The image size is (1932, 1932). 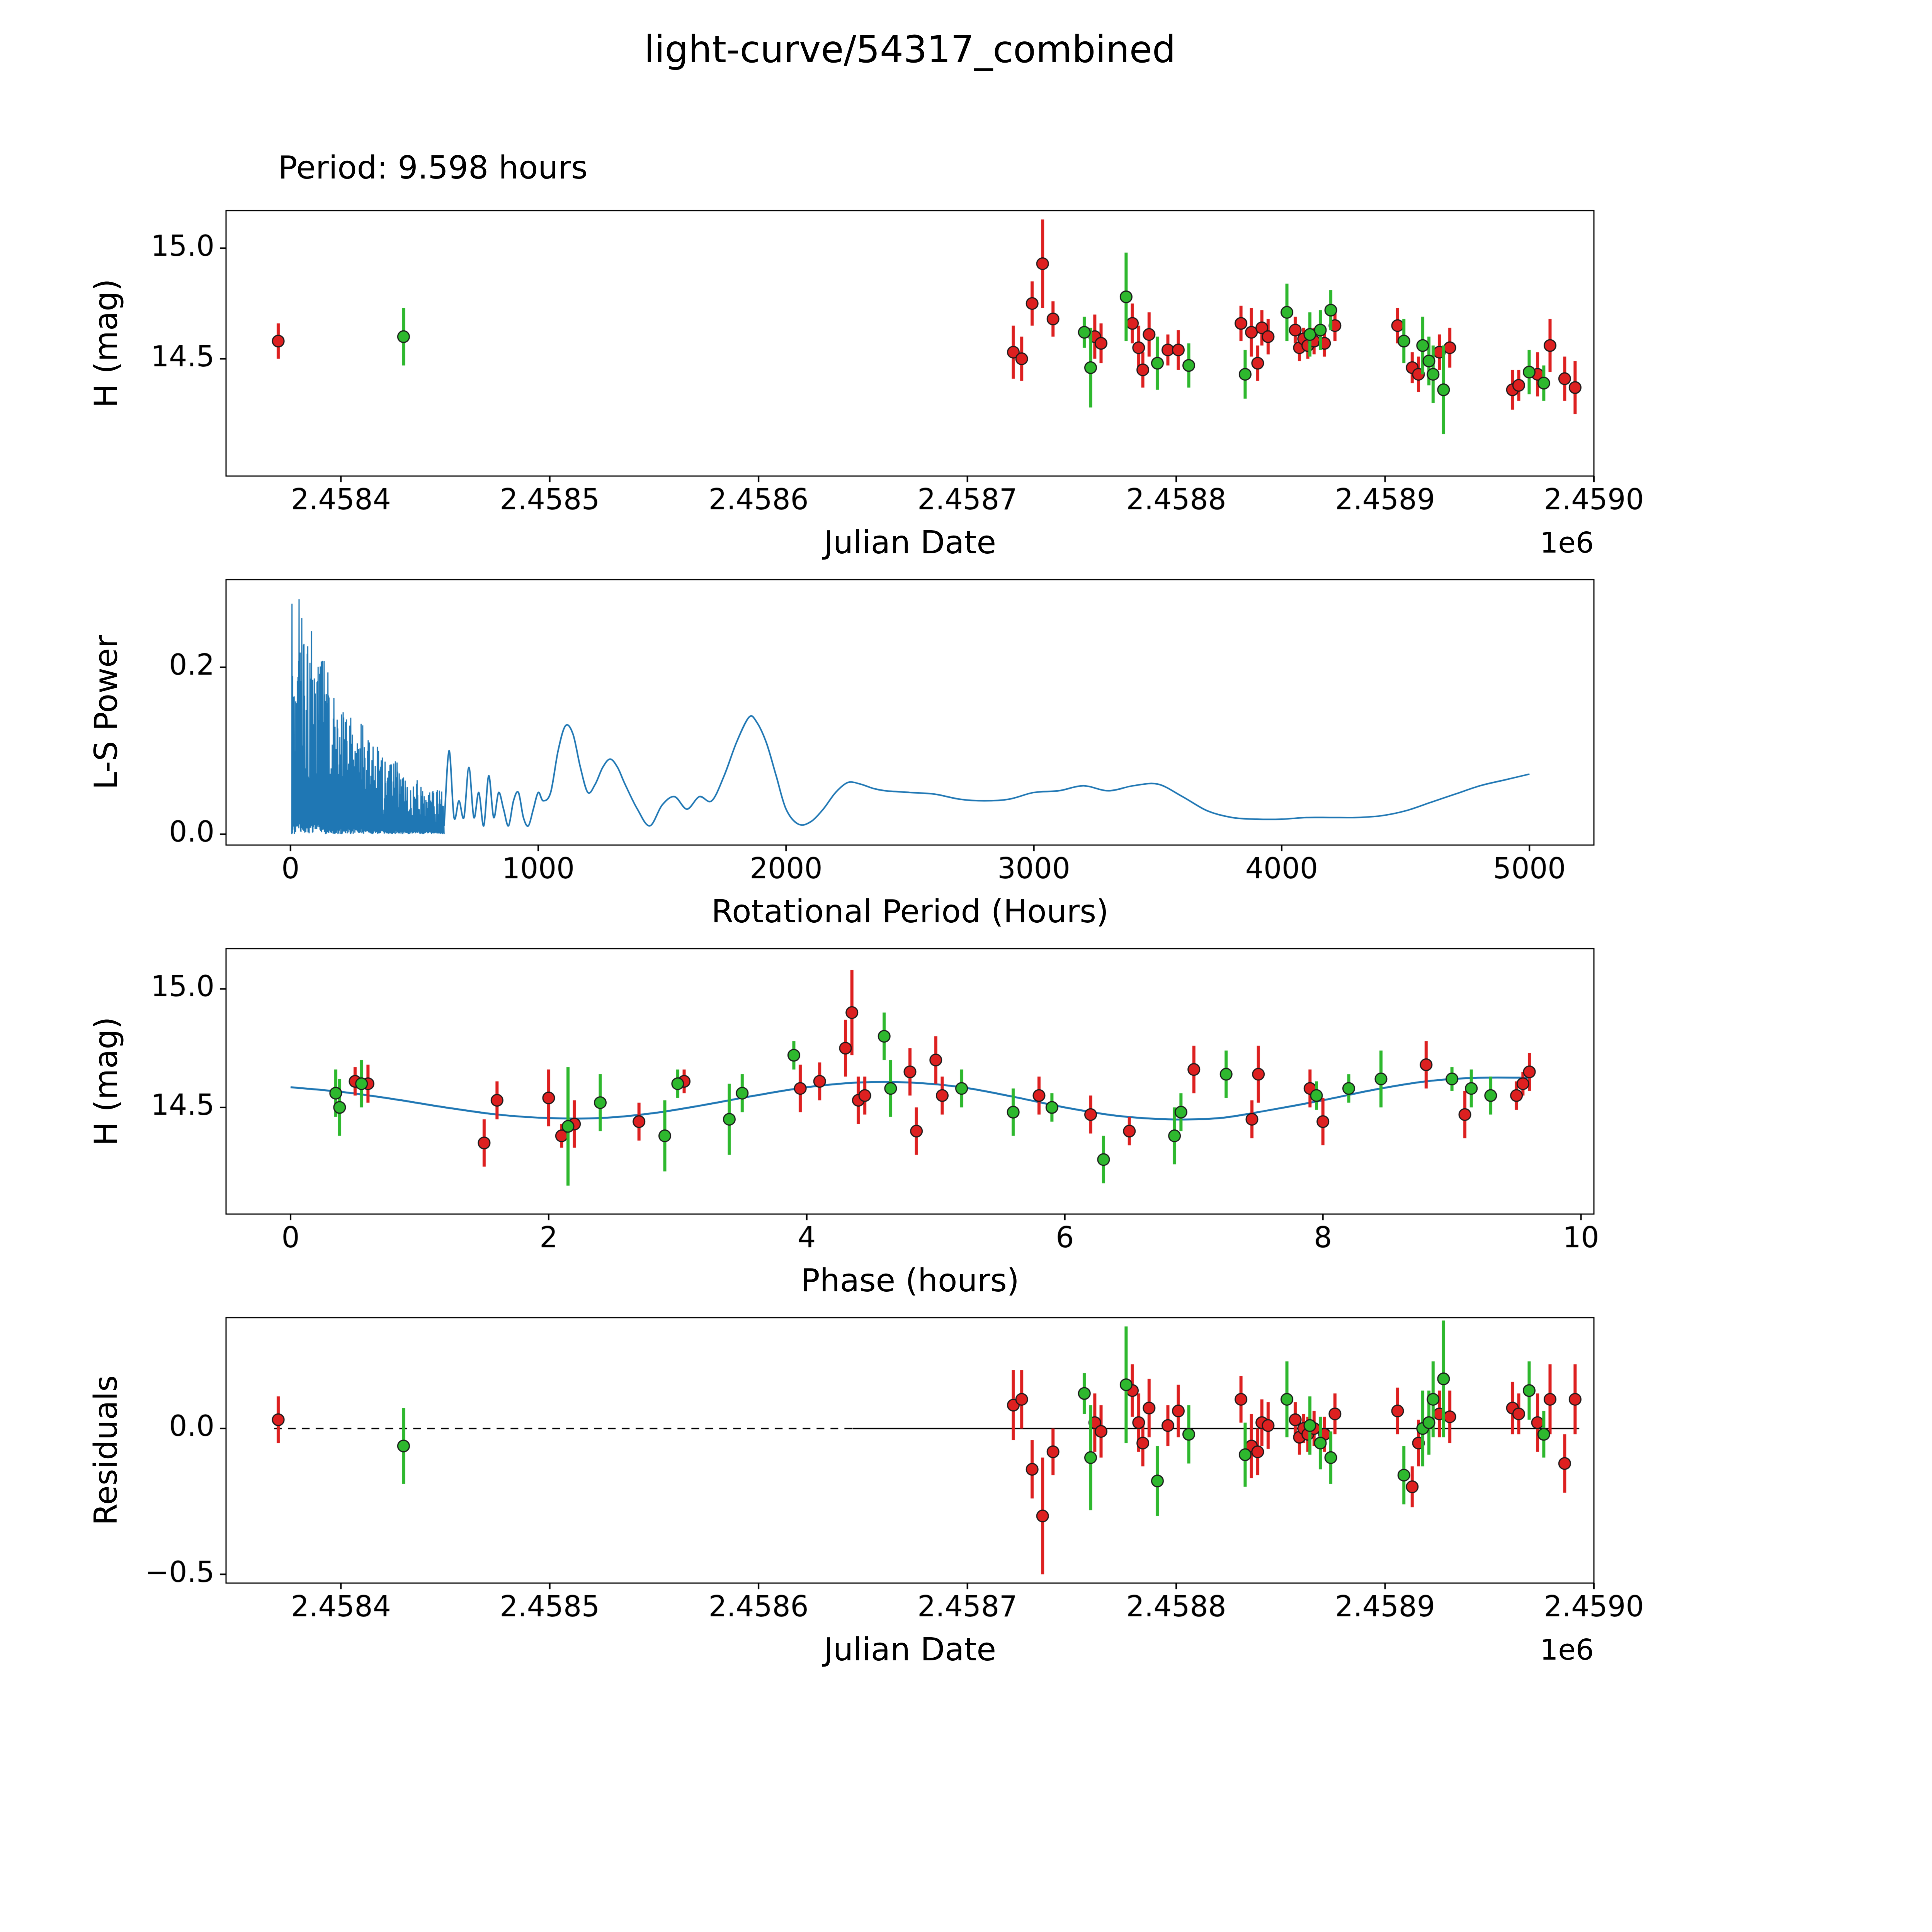 What do you see at coordinates (910, 1281) in the screenshot?
I see `xlabel-phase-hours: Phase (hours)` at bounding box center [910, 1281].